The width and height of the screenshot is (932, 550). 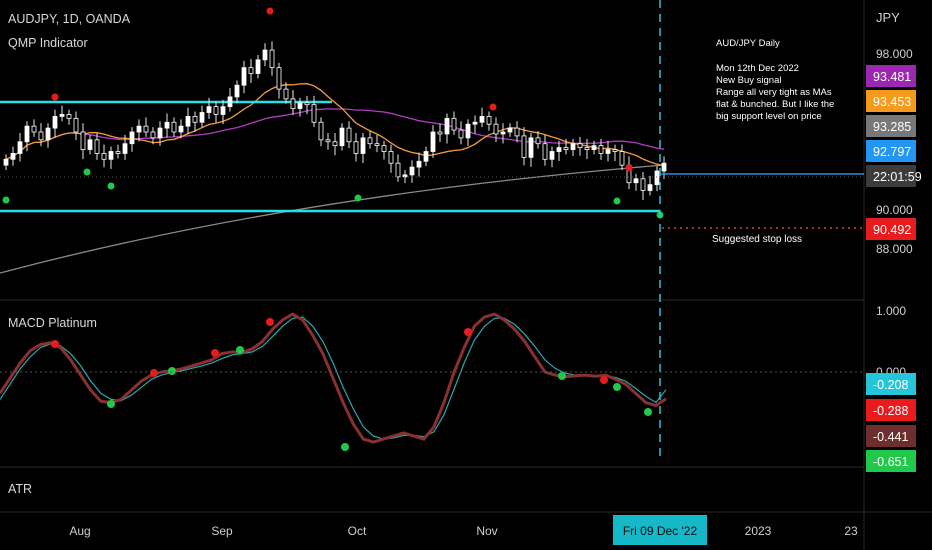 I want to click on indicator-title: QMP Indicator, so click(x=48, y=43).